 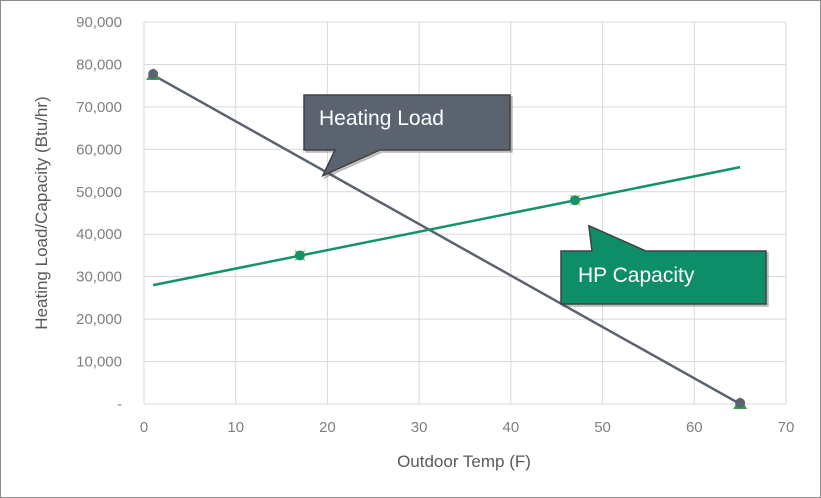 I want to click on y-tick-label: 90,000, so click(x=99, y=22).